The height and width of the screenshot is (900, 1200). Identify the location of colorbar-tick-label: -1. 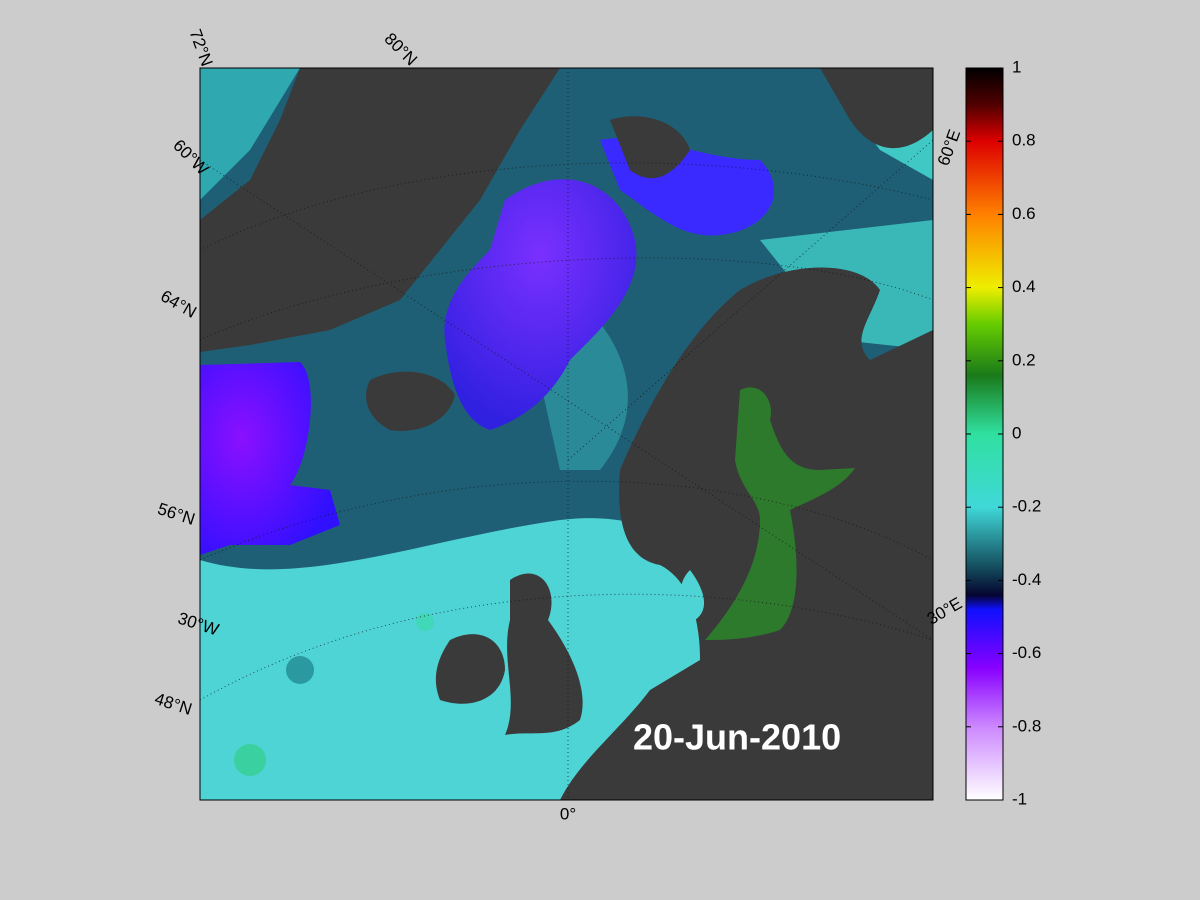
(1019, 798).